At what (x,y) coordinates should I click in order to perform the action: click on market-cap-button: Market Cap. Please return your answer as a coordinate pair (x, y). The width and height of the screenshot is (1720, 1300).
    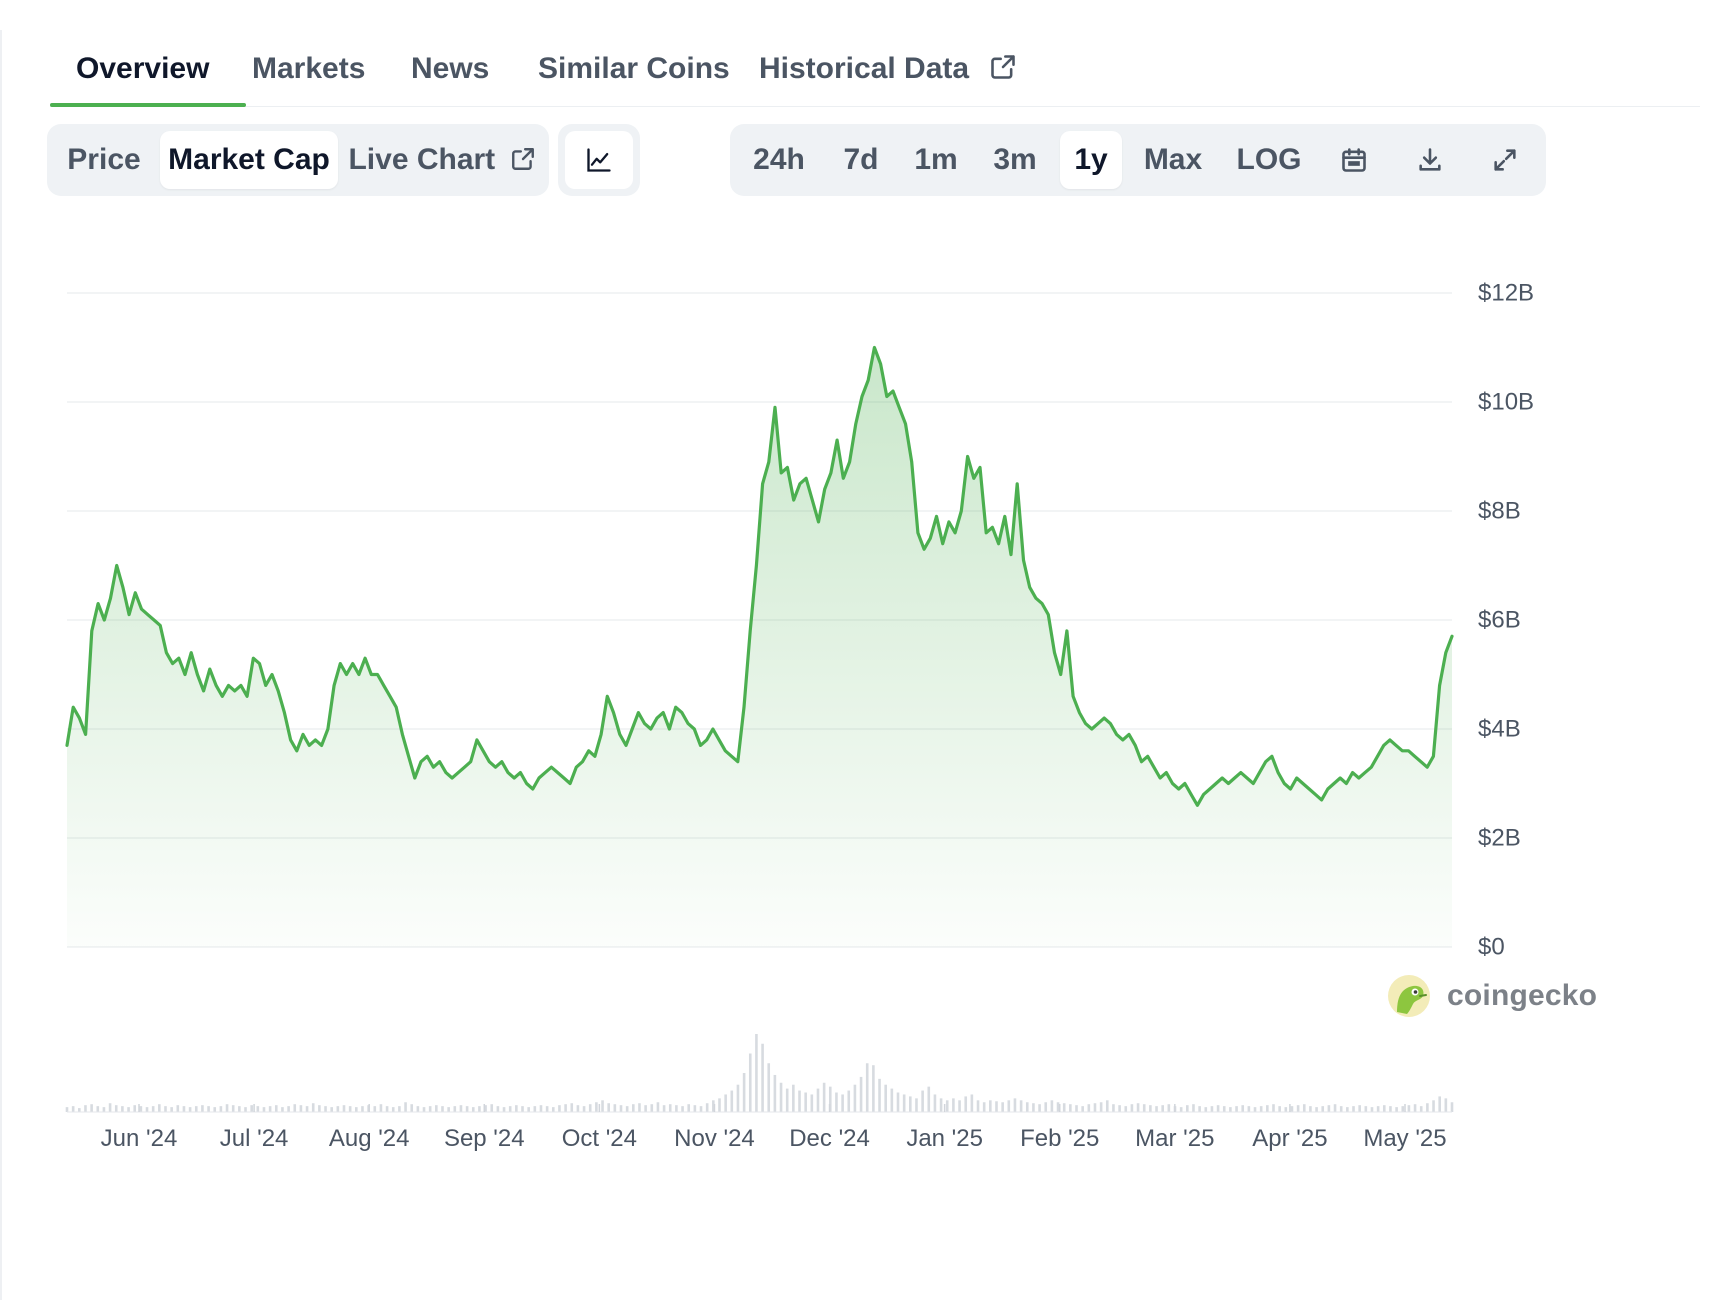
    Looking at the image, I should click on (249, 160).